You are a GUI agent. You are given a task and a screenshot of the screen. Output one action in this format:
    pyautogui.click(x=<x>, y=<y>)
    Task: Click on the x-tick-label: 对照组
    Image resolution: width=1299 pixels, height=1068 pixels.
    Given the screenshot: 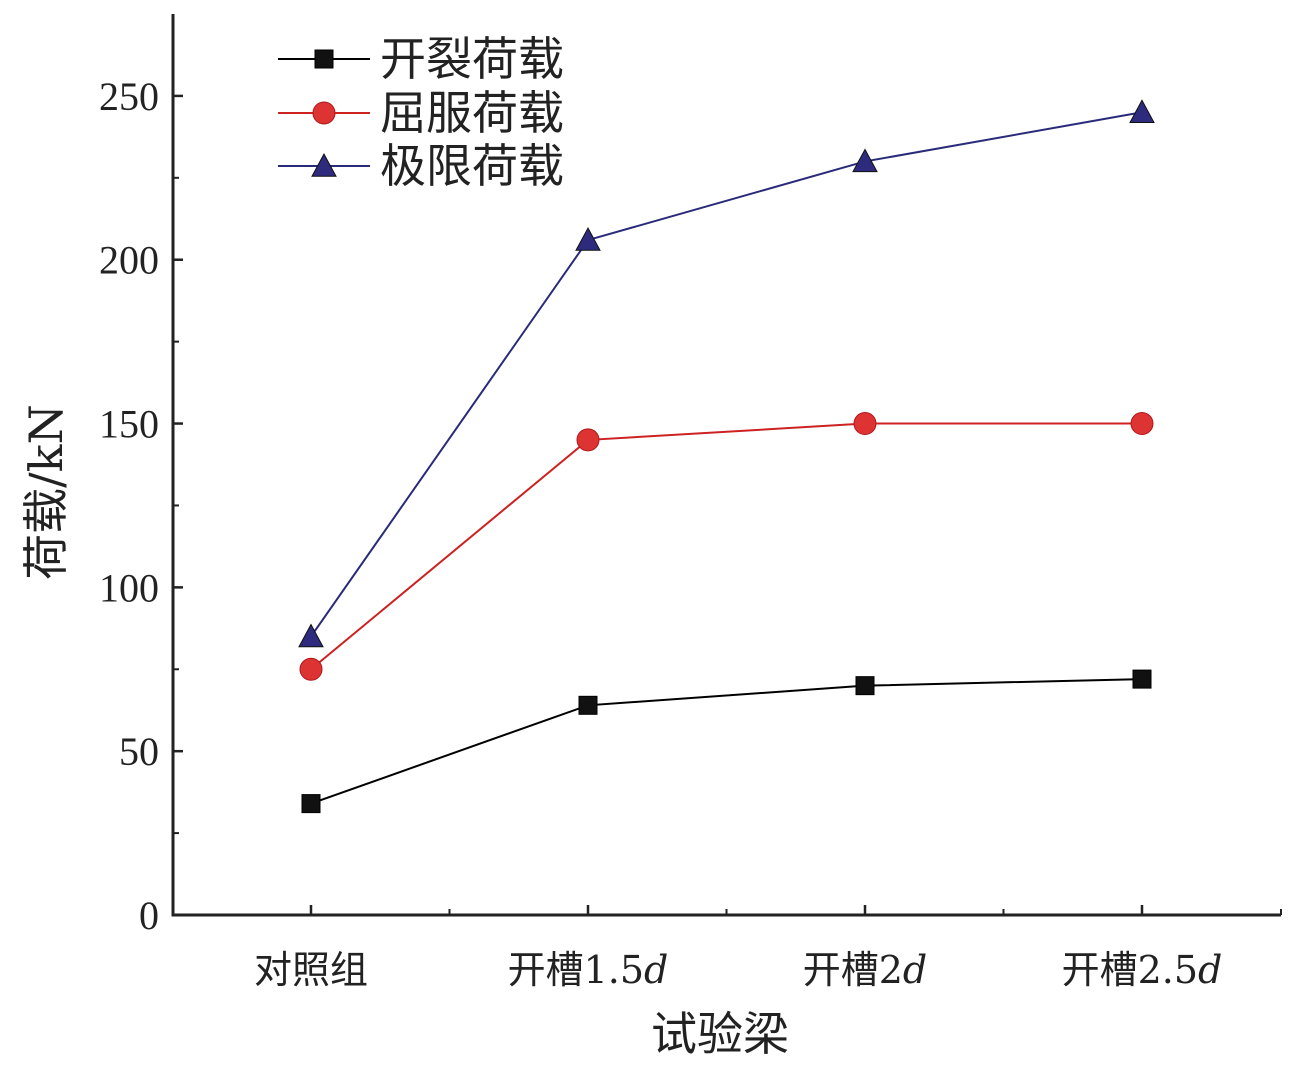 What is the action you would take?
    pyautogui.click(x=311, y=970)
    